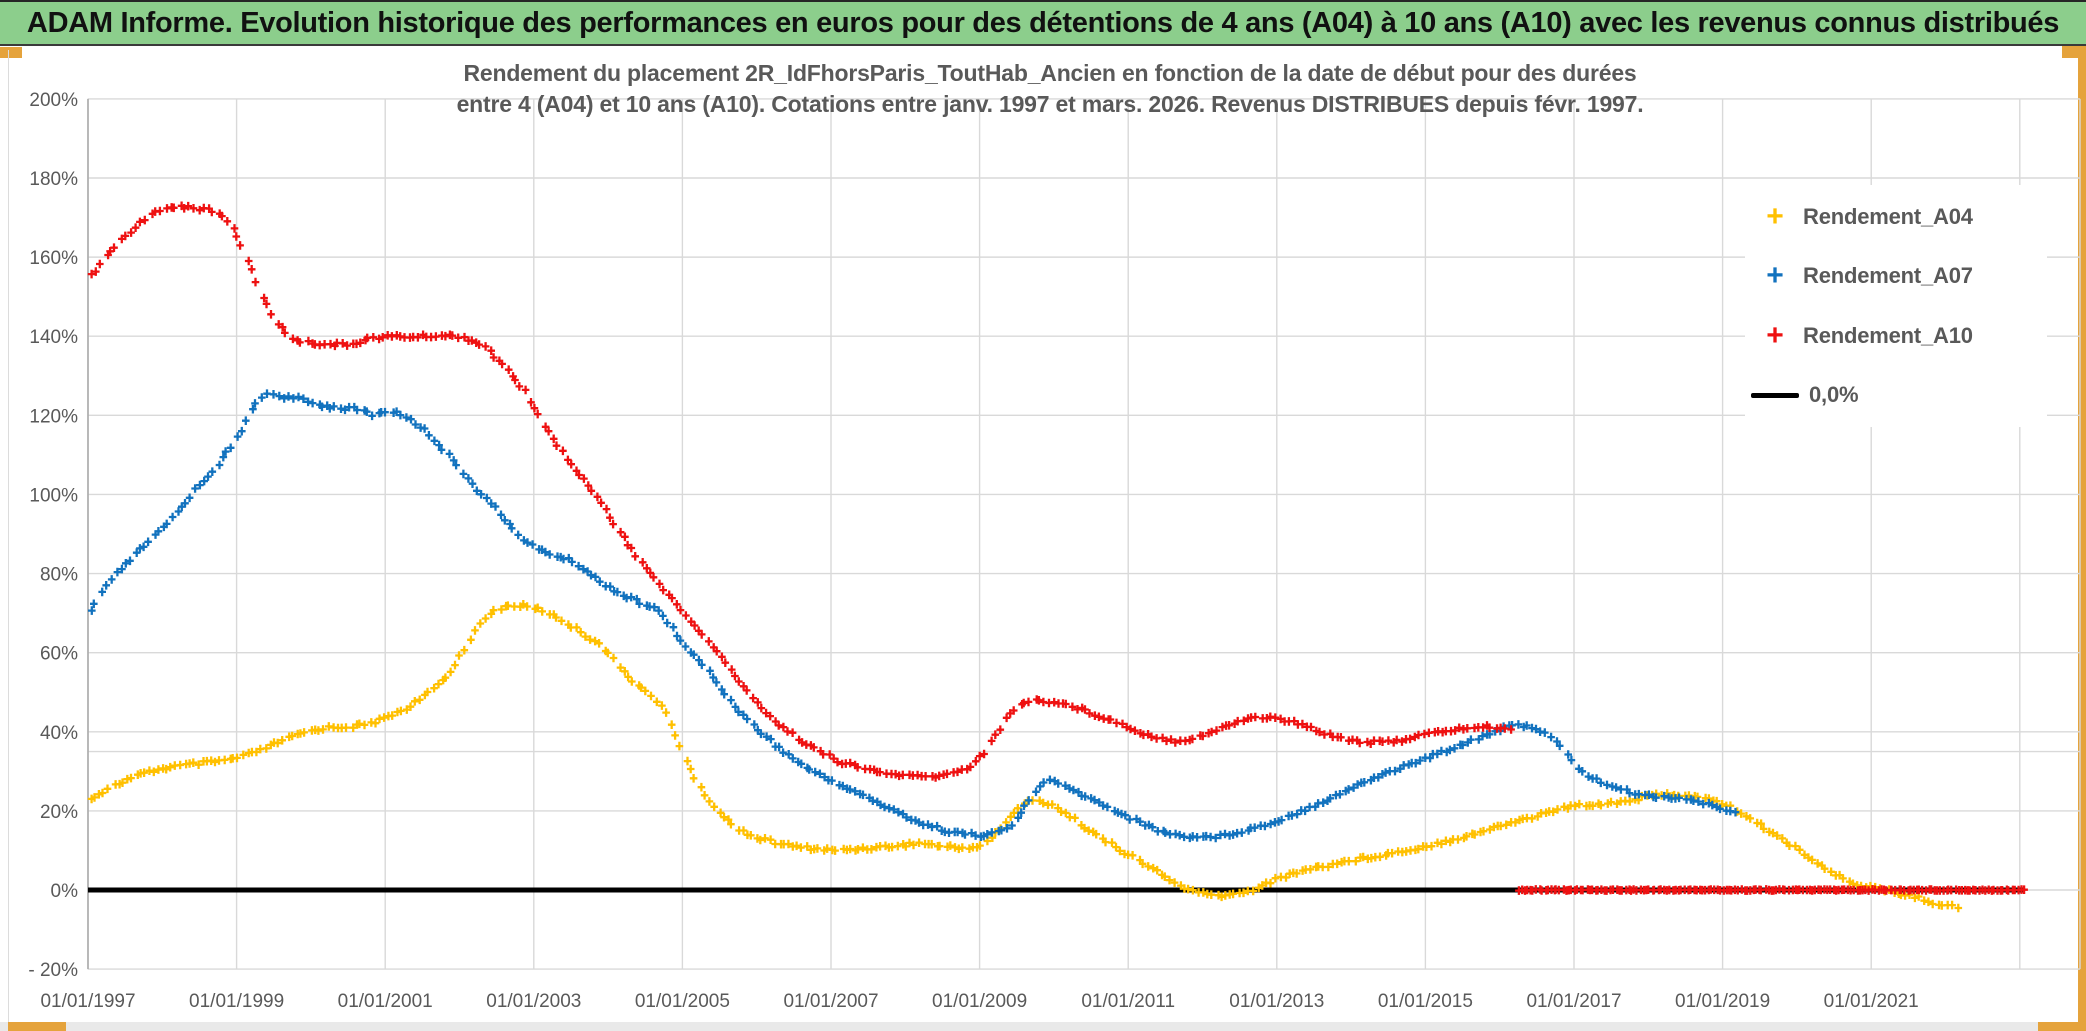 Image resolution: width=2086 pixels, height=1031 pixels. I want to click on y-tick-label: 120%, so click(53, 416).